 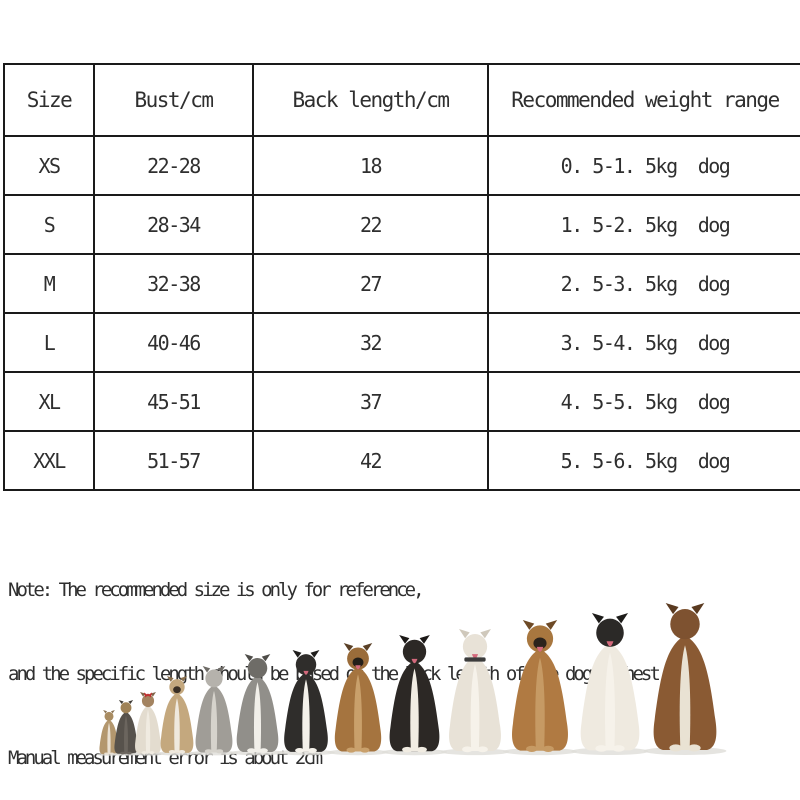 What do you see at coordinates (644, 284) in the screenshot?
I see `weight-cell: 2. 5-3. 5kg dog` at bounding box center [644, 284].